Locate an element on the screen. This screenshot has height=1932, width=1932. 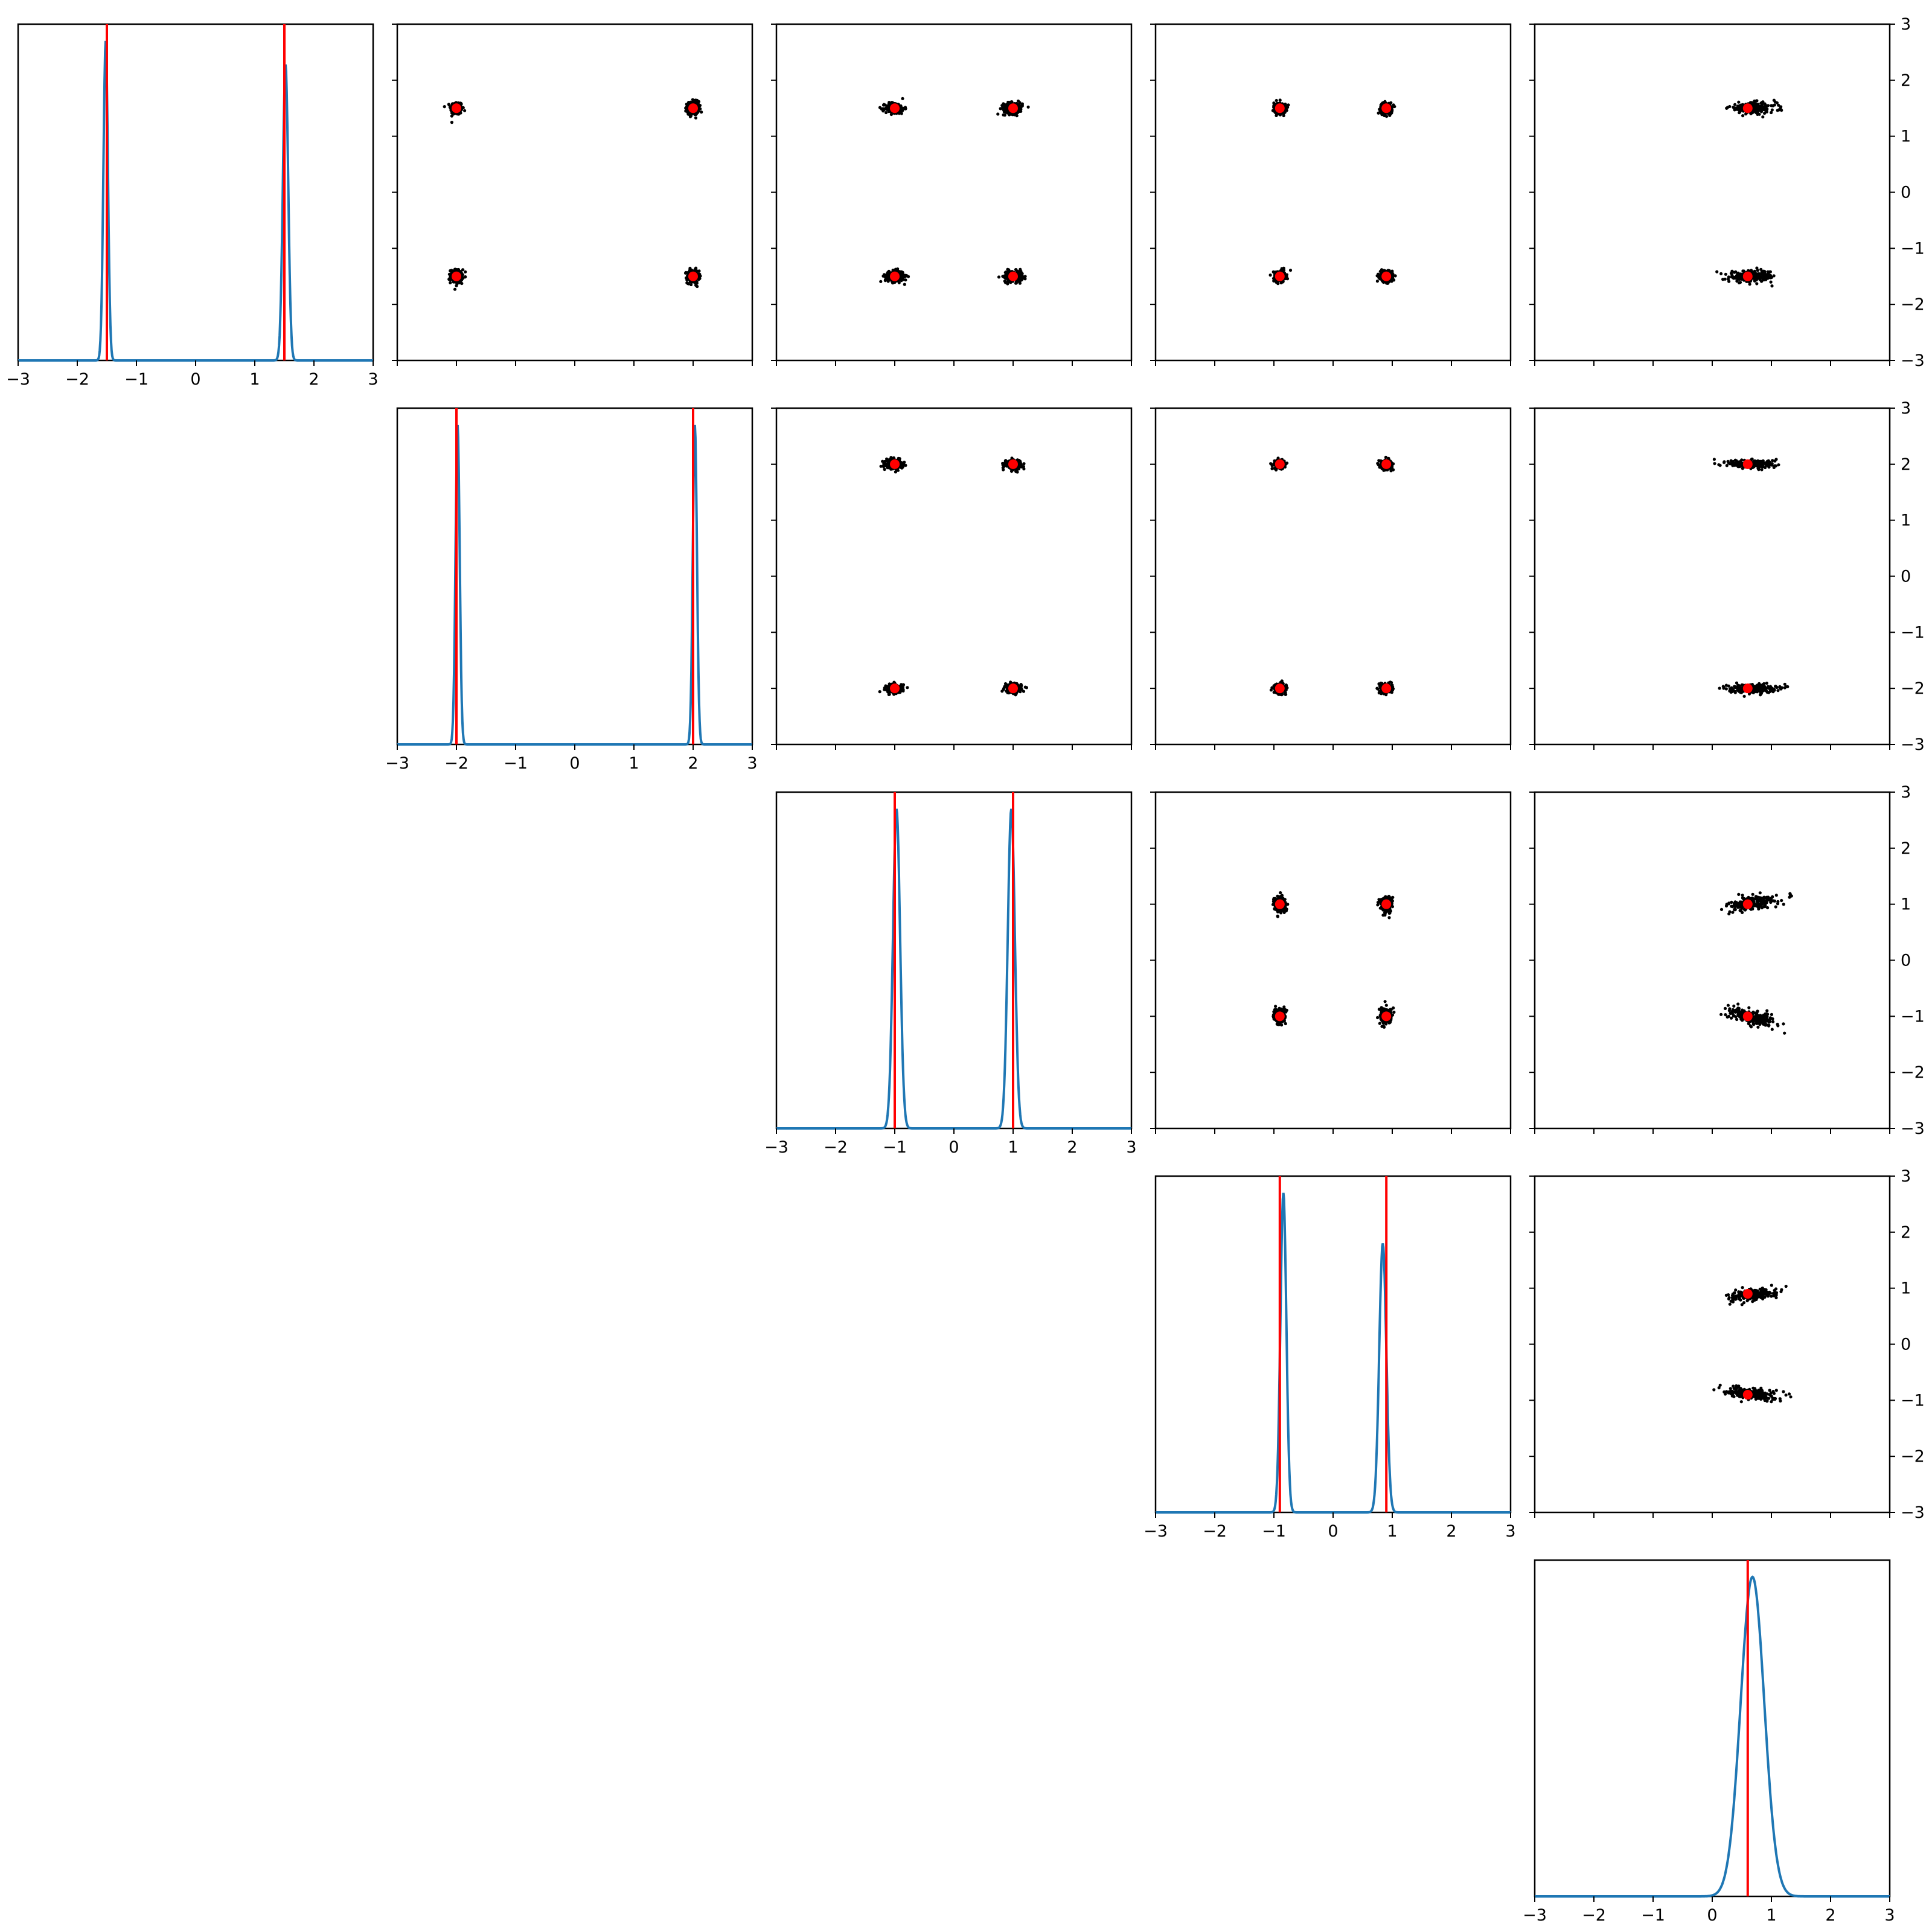
y-tick-label: −1 is located at coordinates (1913, 249).